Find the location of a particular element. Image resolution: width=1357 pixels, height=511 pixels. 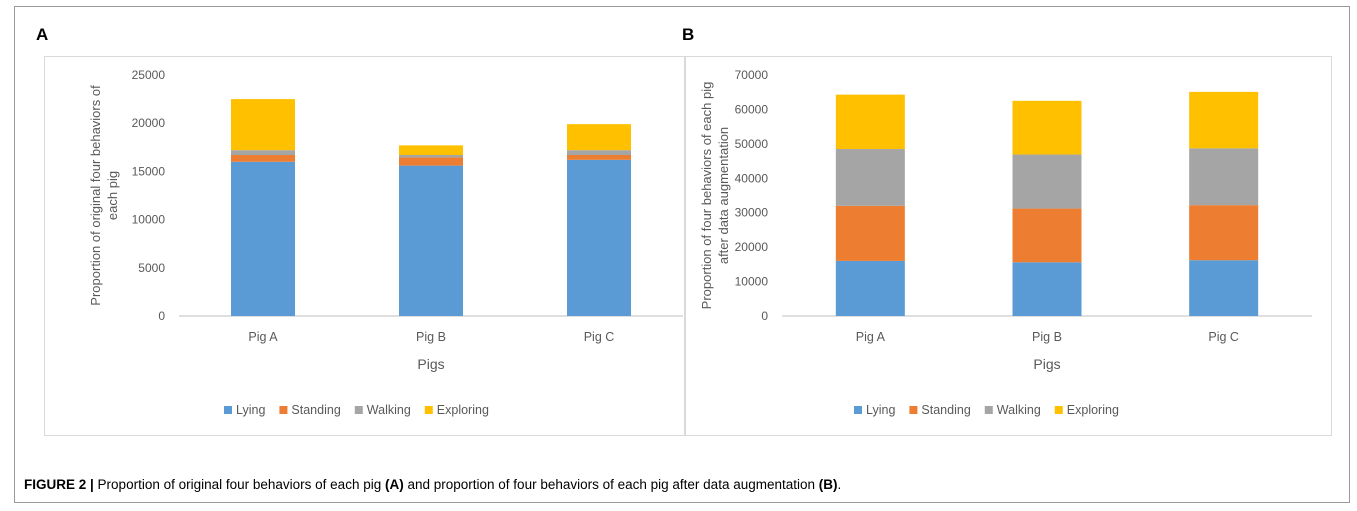

caption-ref-b: (B) is located at coordinates (828, 484).